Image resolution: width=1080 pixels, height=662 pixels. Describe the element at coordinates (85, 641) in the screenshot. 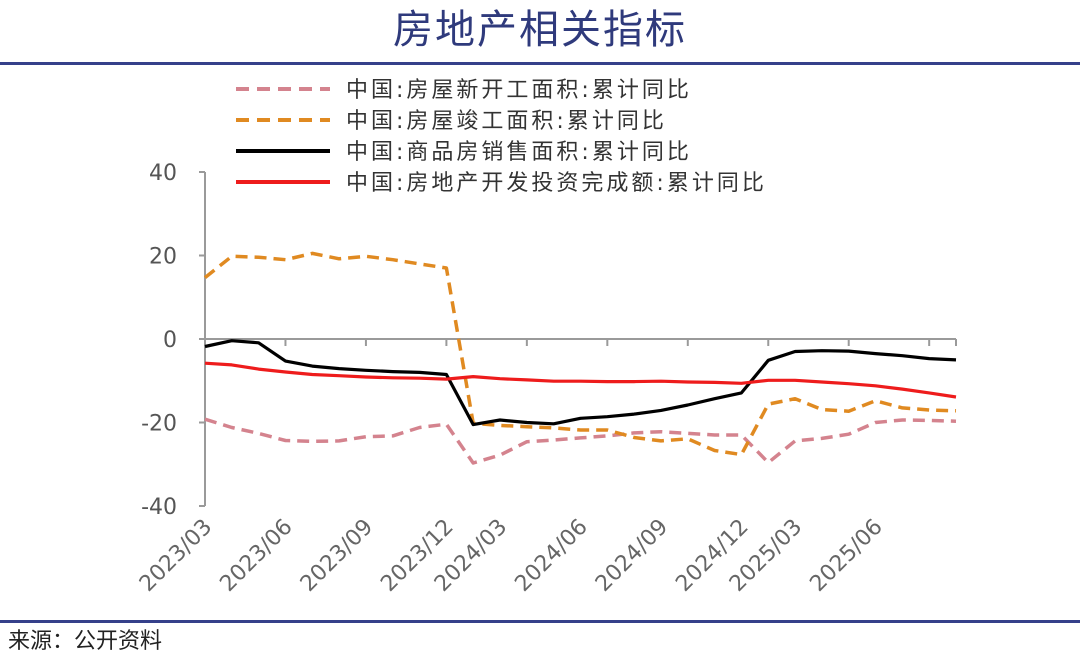

I see `source-note: 来源：公开资料` at that location.